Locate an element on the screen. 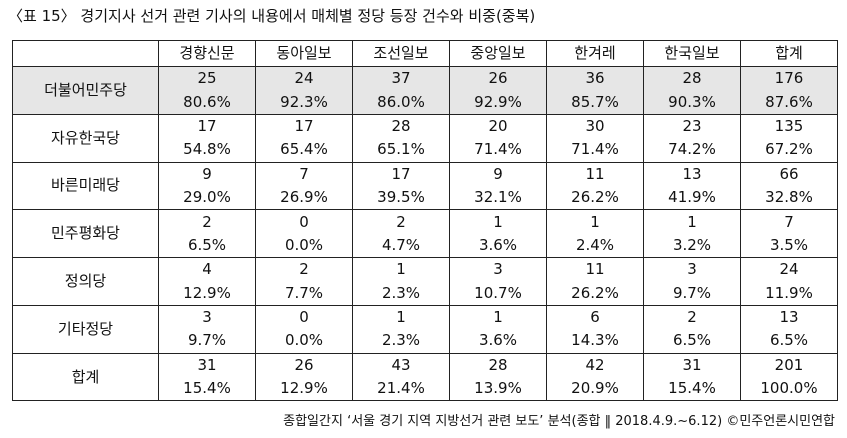  percent-row: 9.7% 0.0% 2.3% 3.6% 14.3% 6.5% 6.5% is located at coordinates (425, 341).